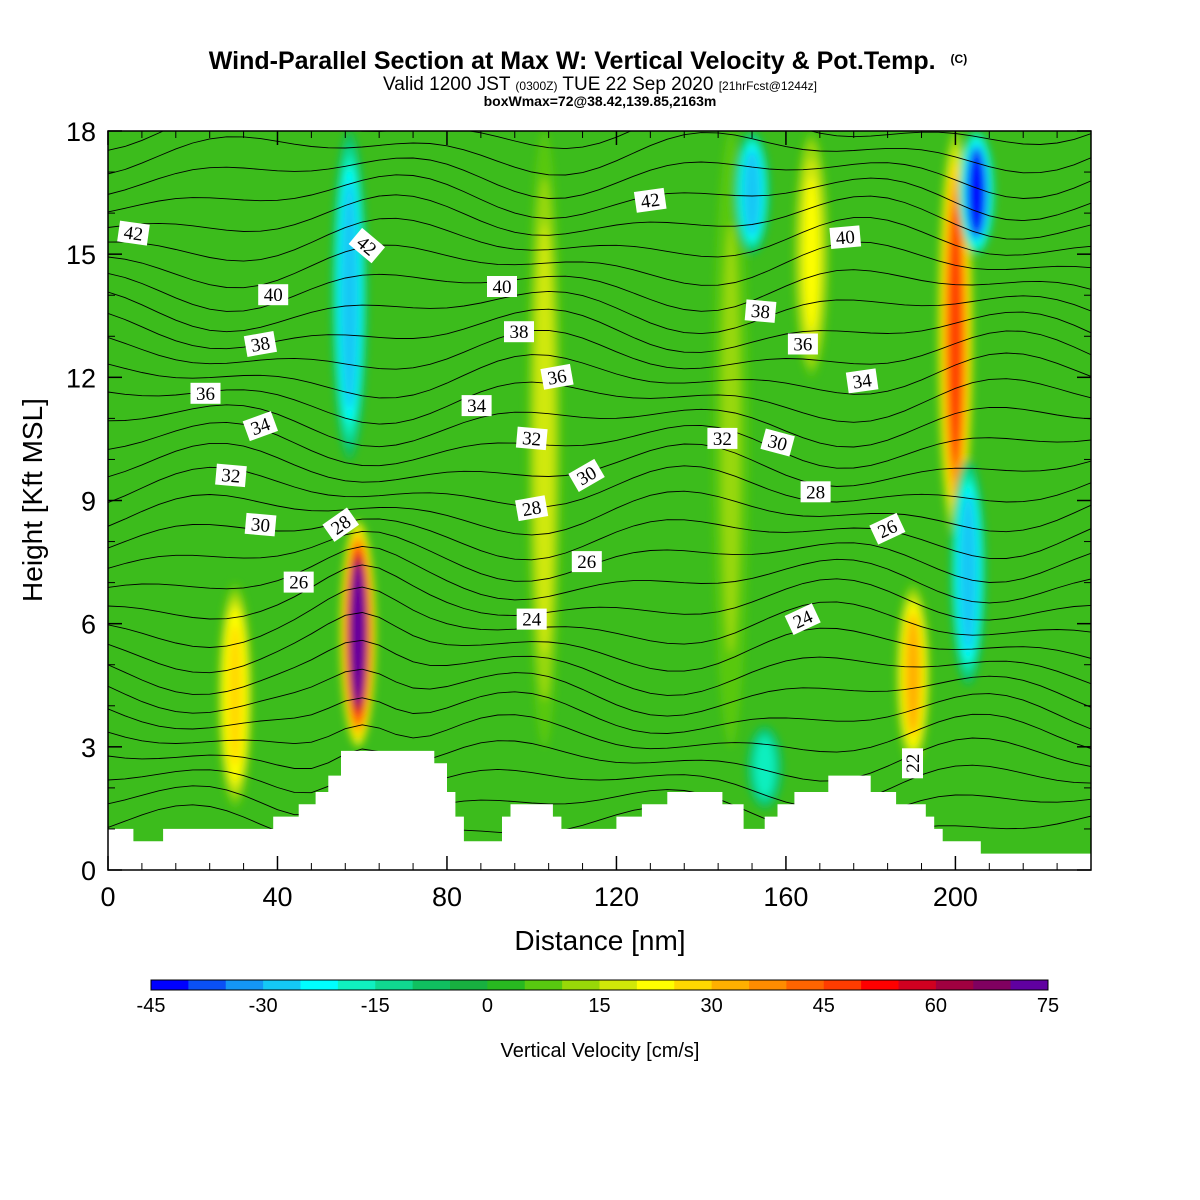  I want to click on x-tick-label: 80, so click(447, 897).